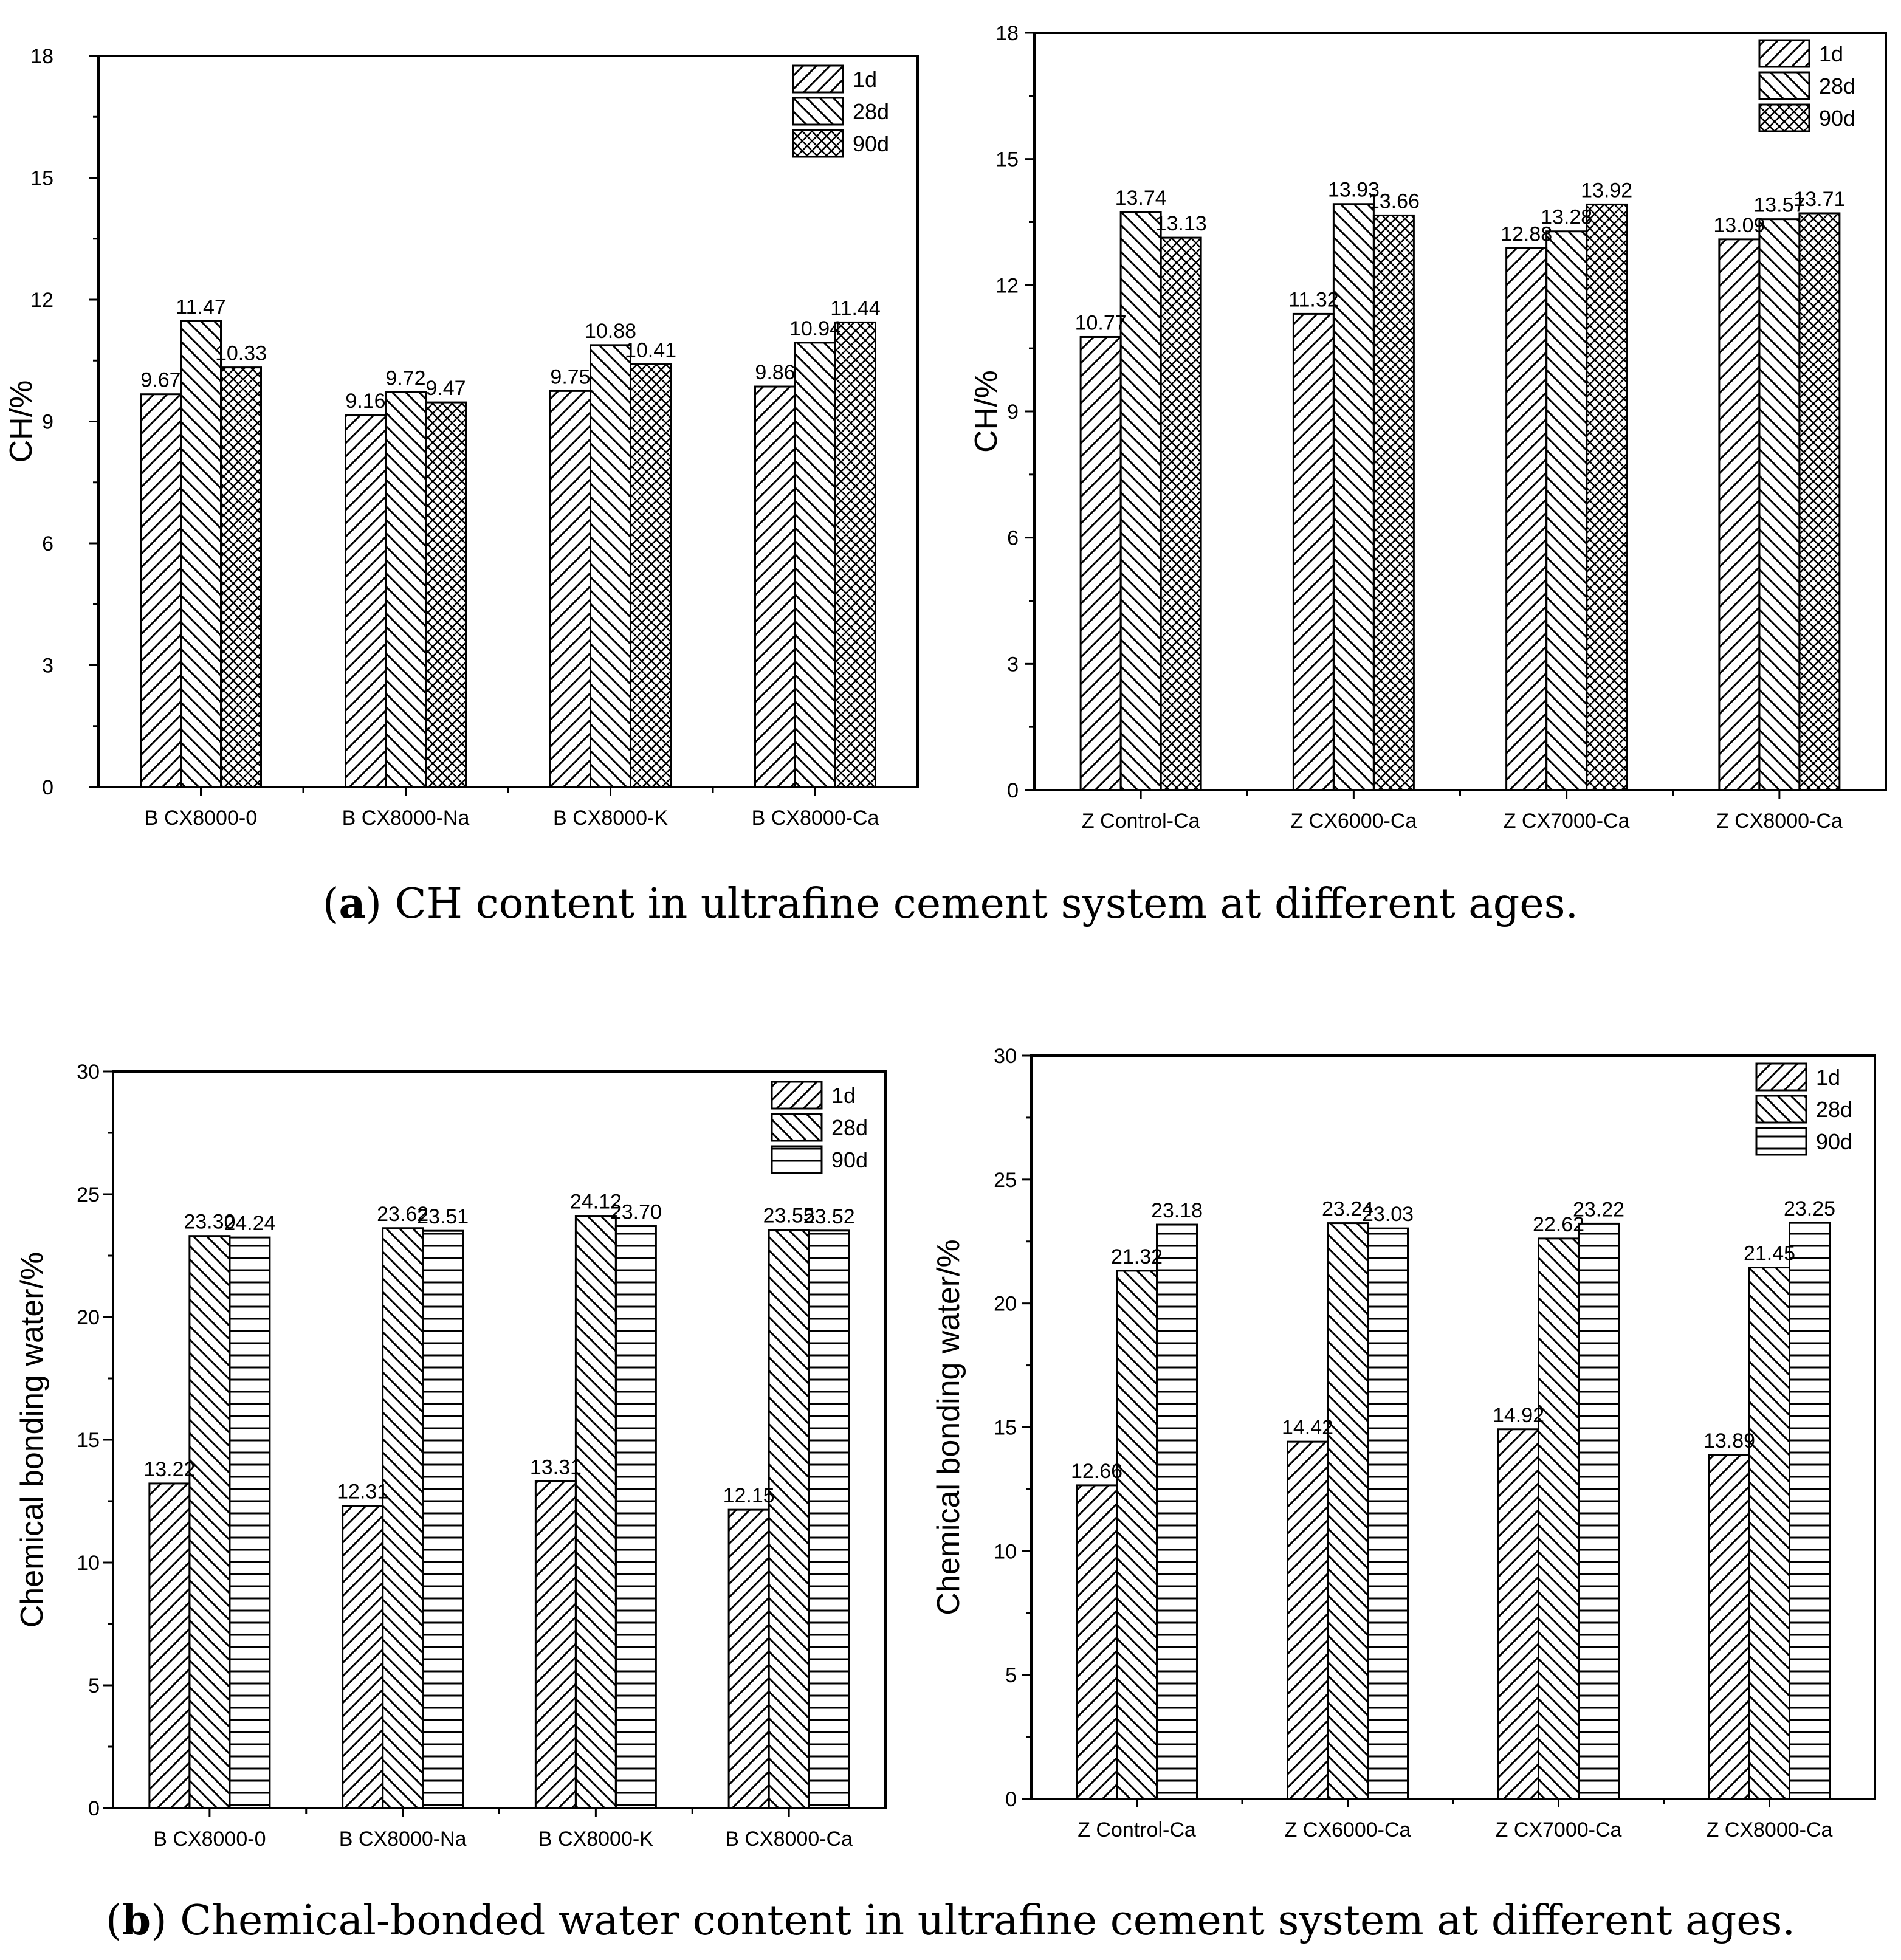 This screenshot has width=1901, height=1960. Describe the element at coordinates (41, 57) in the screenshot. I see `y-tick-label: 18` at that location.